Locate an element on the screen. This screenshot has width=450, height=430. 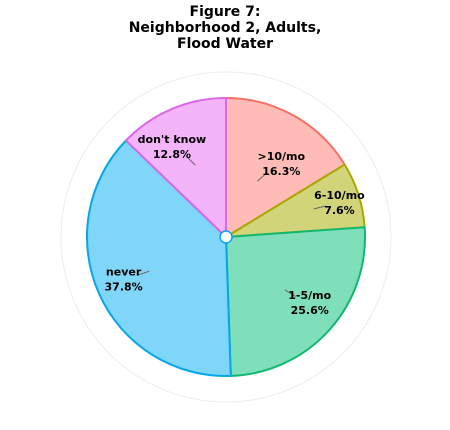
slice-value-5: 12.8% is located at coordinates (172, 154).